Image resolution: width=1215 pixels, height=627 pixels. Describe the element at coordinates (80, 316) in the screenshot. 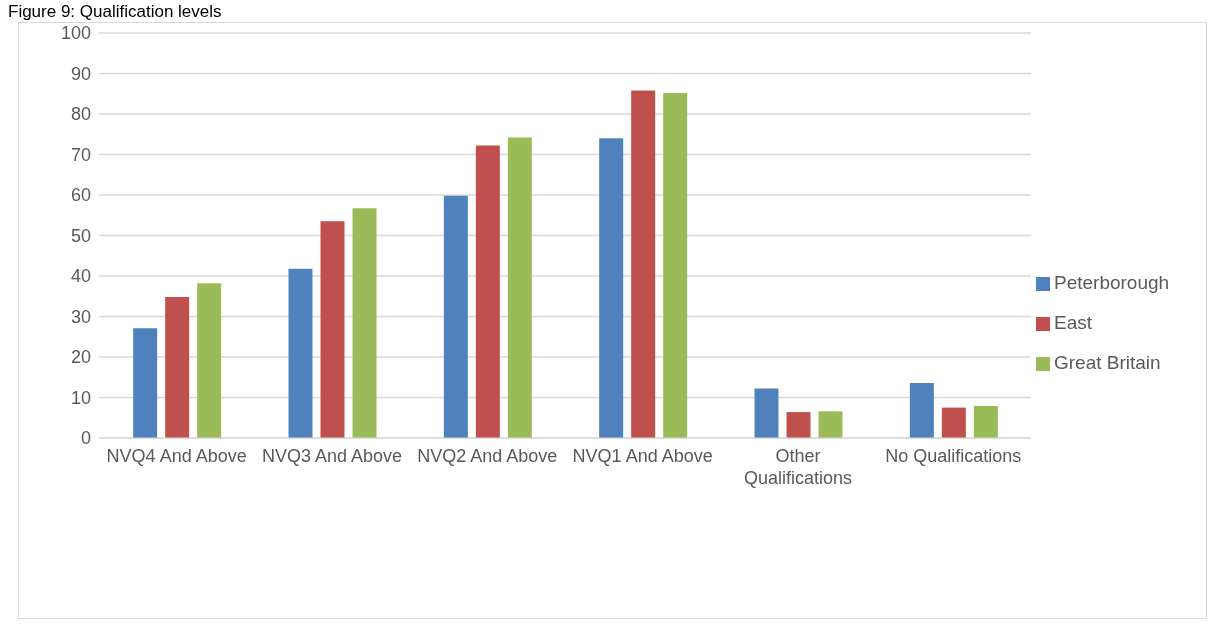

I see `y-tick-label: 30` at that location.